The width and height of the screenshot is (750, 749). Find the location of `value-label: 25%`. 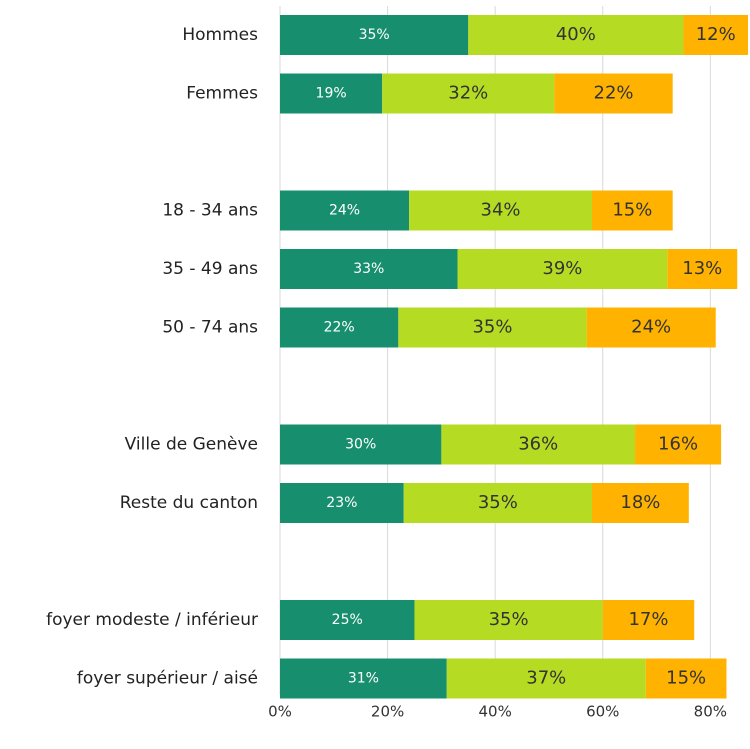

value-label: 25% is located at coordinates (347, 620).